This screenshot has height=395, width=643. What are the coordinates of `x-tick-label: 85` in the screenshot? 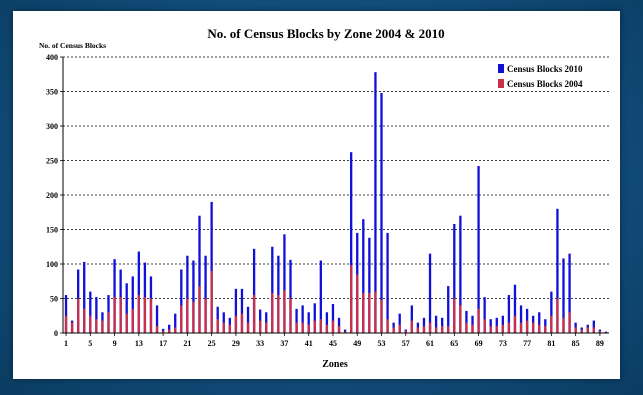 It's located at (576, 343).